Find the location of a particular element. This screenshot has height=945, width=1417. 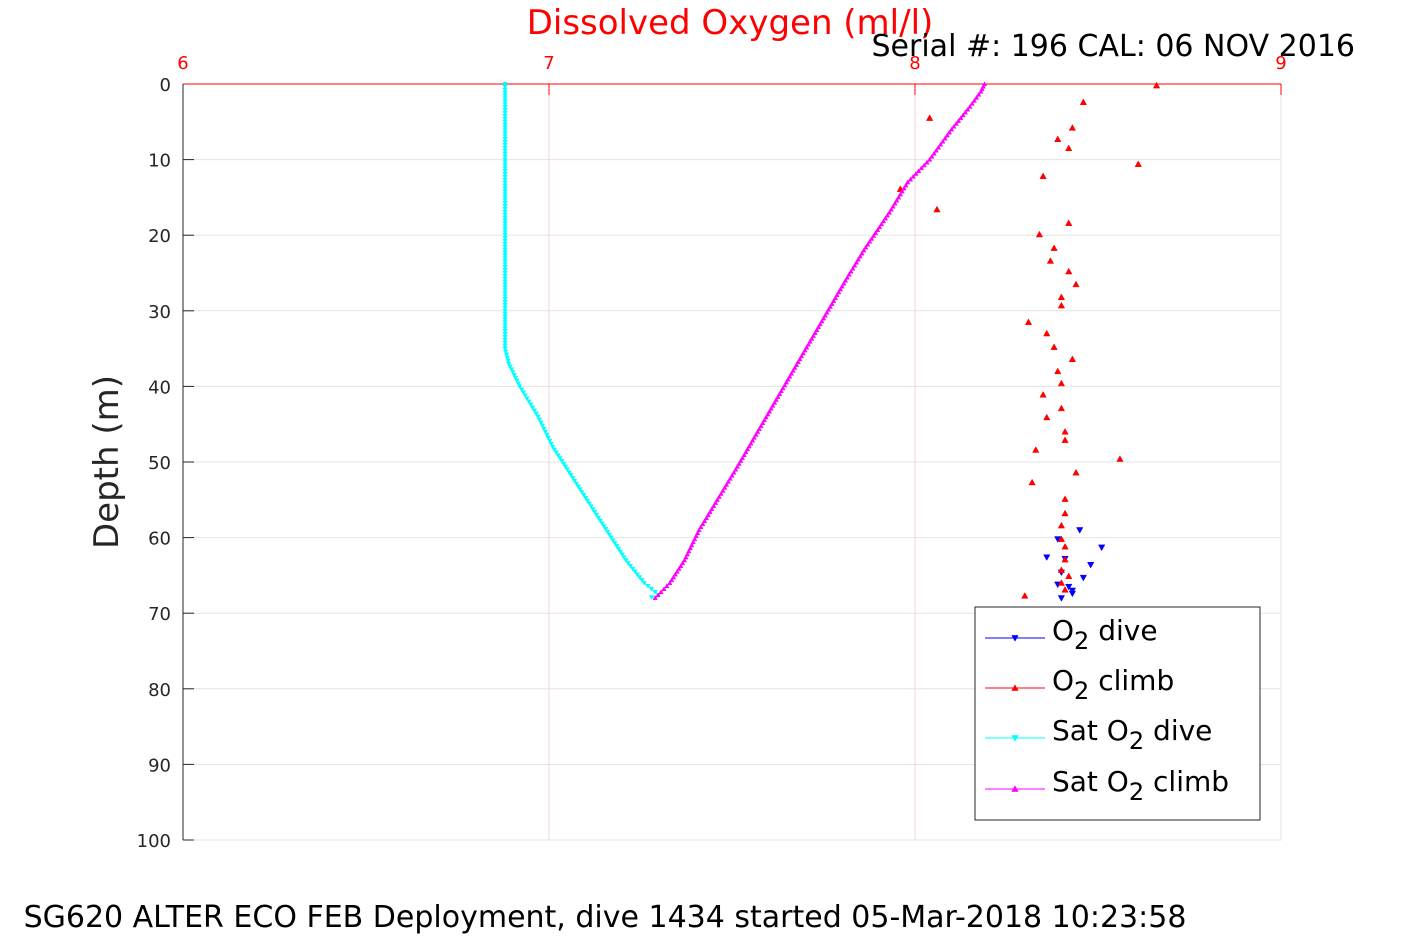

y-axis-label: Depth (m) is located at coordinates (107, 462).